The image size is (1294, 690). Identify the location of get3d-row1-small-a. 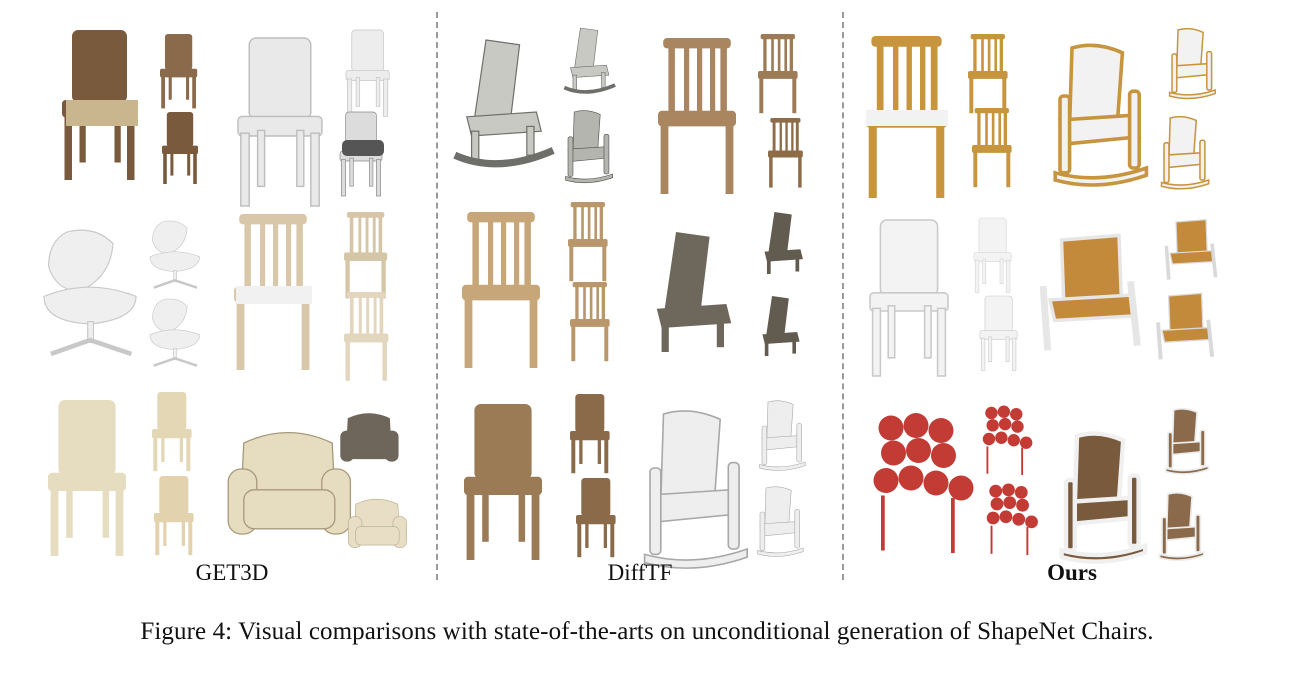
(179, 71).